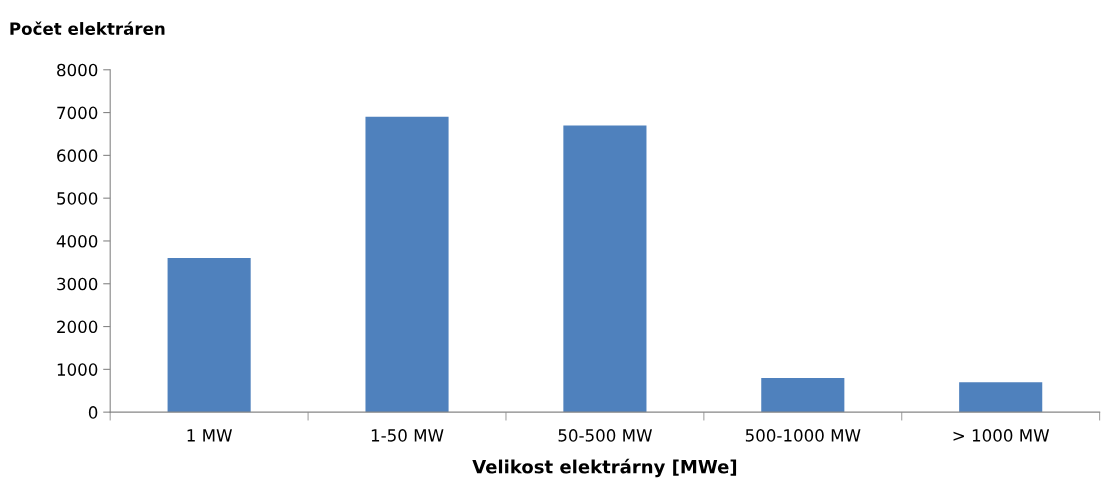  I want to click on y-tick-label: 8000, so click(77, 70).